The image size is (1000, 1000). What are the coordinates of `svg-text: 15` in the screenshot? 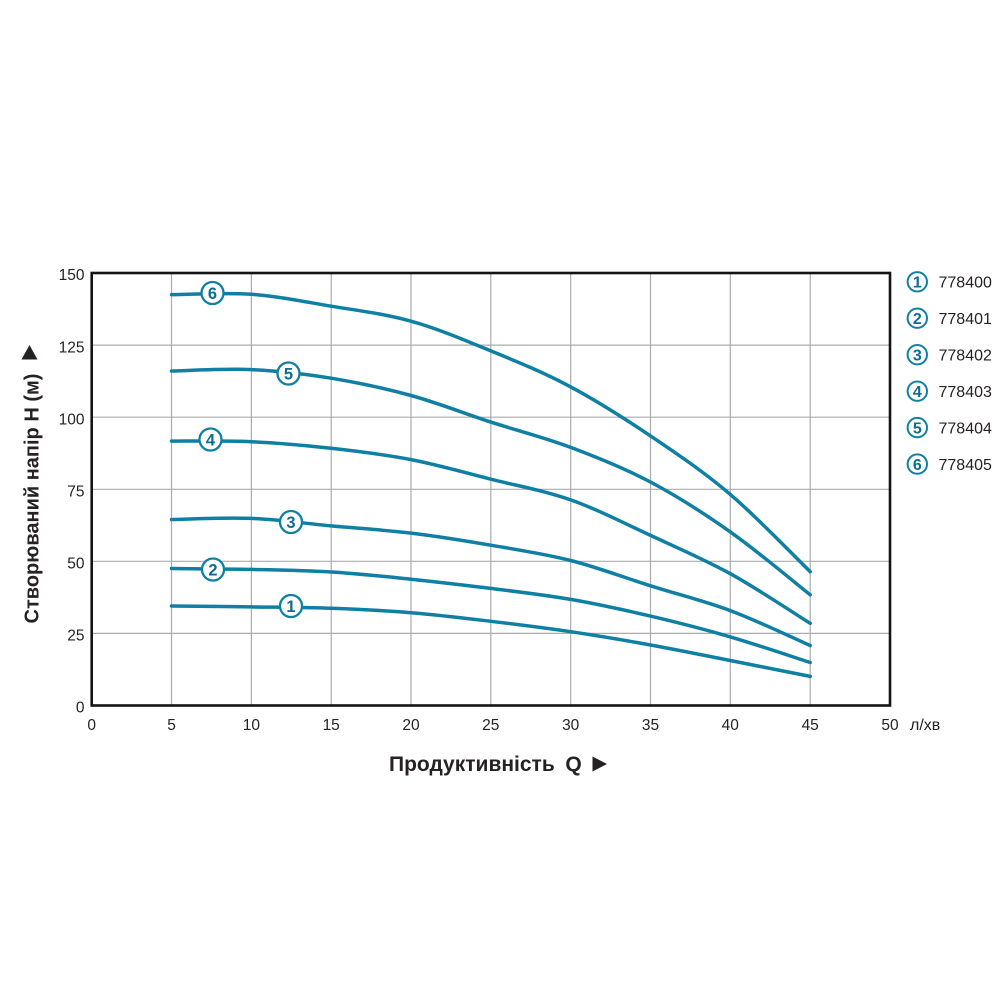 It's located at (331, 725).